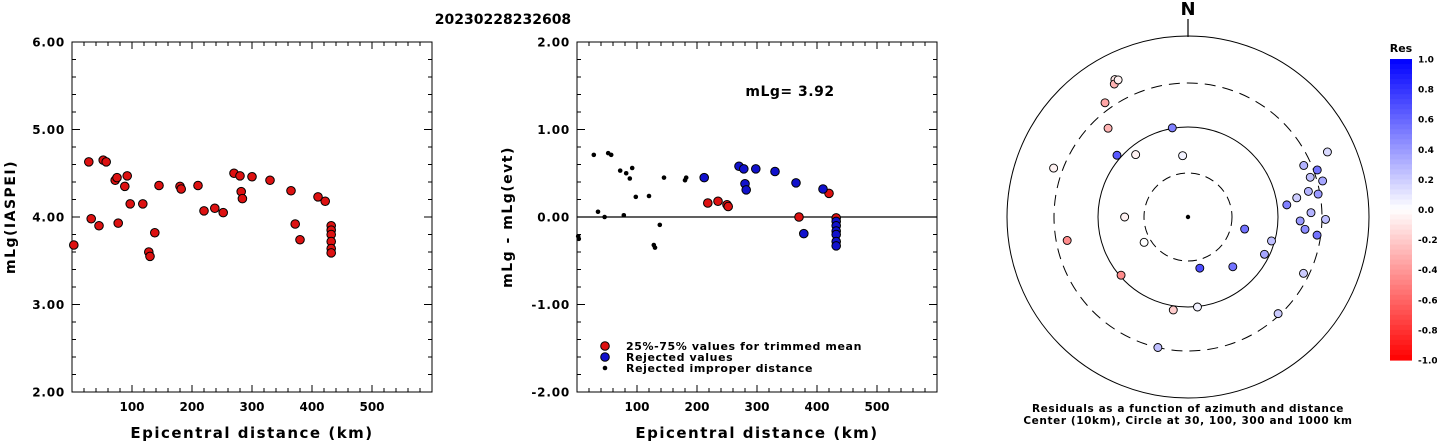 The width and height of the screenshot is (1437, 441). What do you see at coordinates (728, 206) in the screenshot?
I see `trimmed-mean-point` at bounding box center [728, 206].